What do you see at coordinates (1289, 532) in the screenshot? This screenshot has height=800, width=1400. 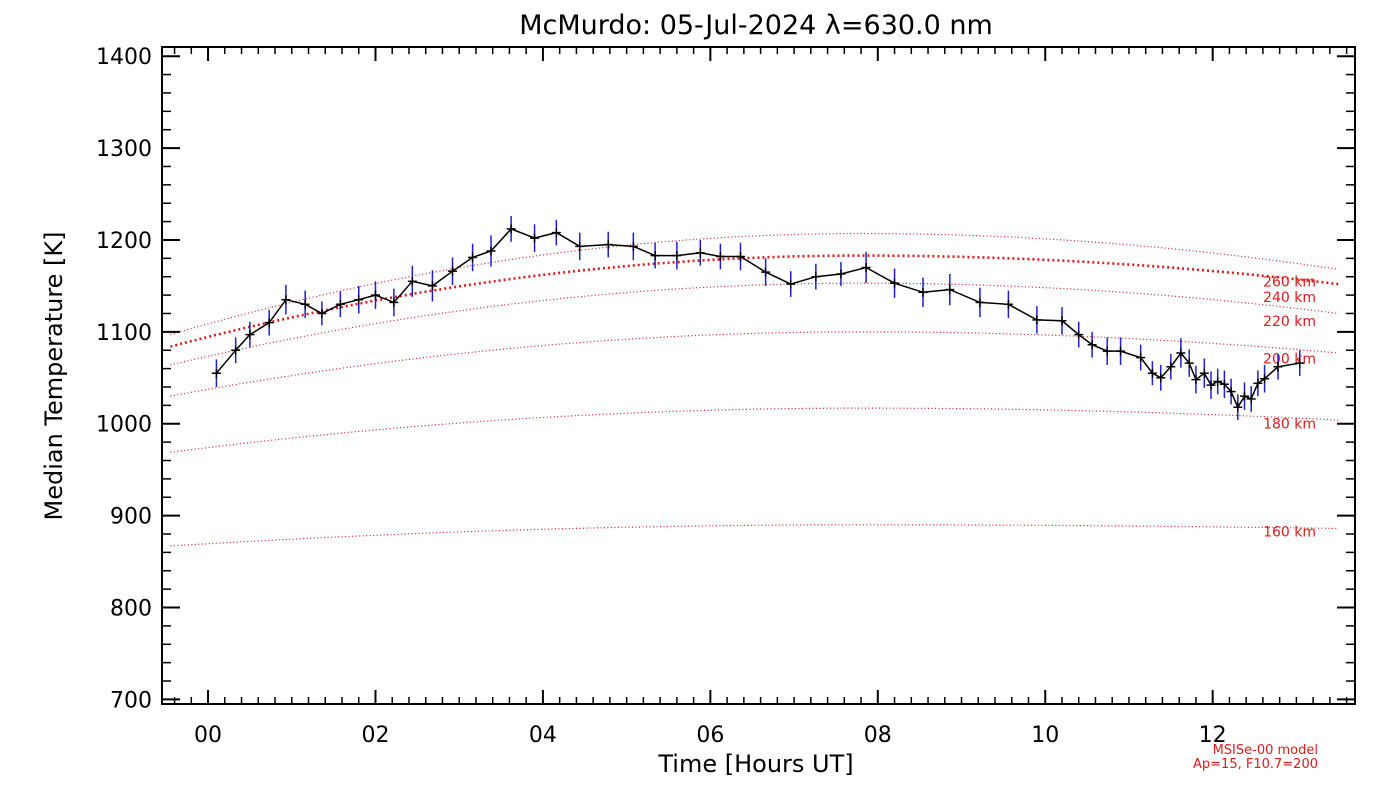 I see `model-curve-label: 160 km` at bounding box center [1289, 532].